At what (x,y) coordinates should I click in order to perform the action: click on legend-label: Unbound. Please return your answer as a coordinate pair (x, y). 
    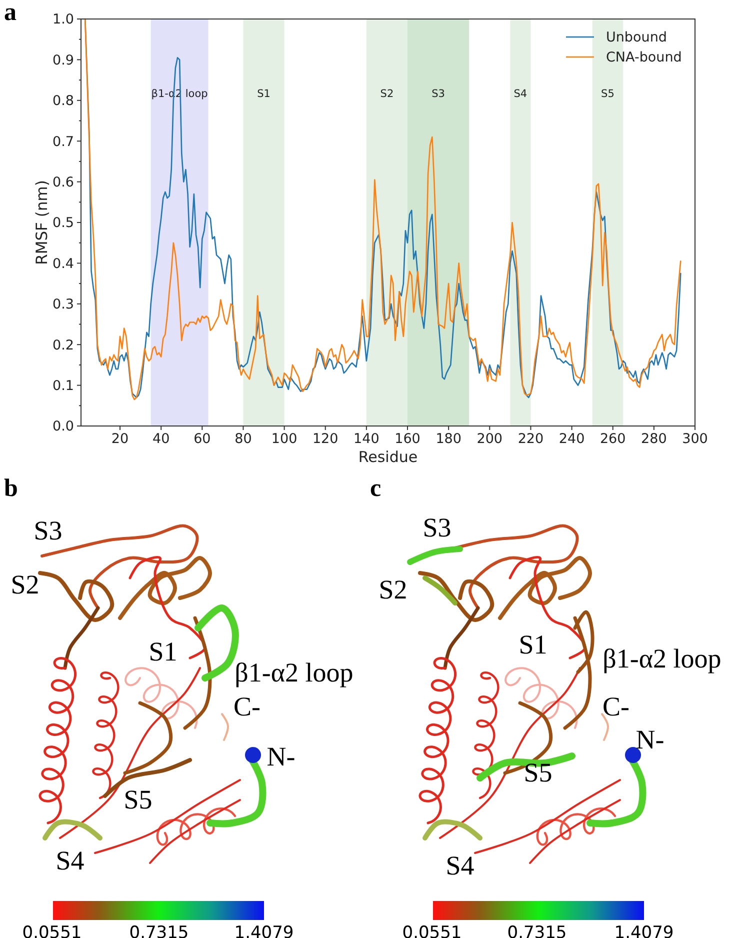
    Looking at the image, I should click on (636, 38).